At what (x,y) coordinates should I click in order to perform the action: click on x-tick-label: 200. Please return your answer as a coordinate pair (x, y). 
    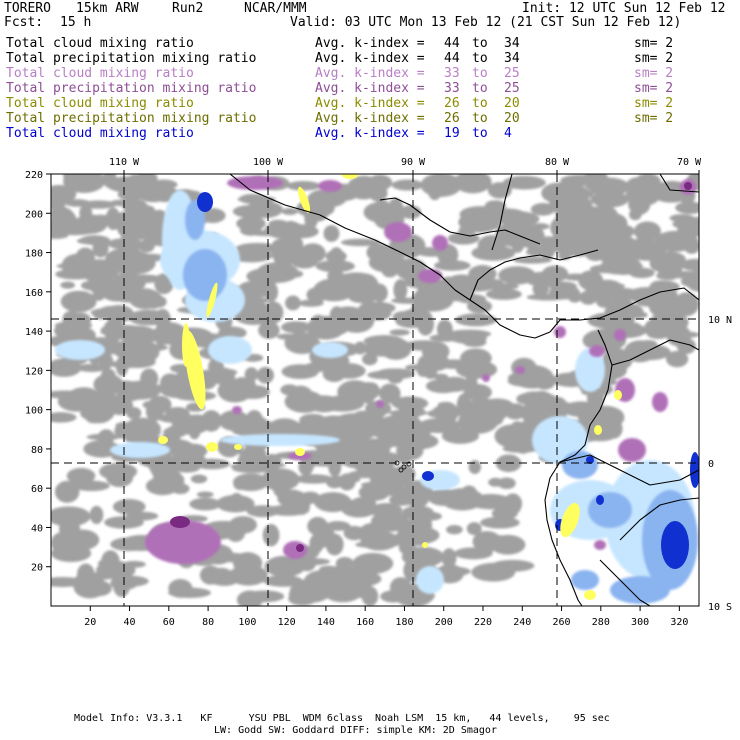
    Looking at the image, I should click on (444, 622).